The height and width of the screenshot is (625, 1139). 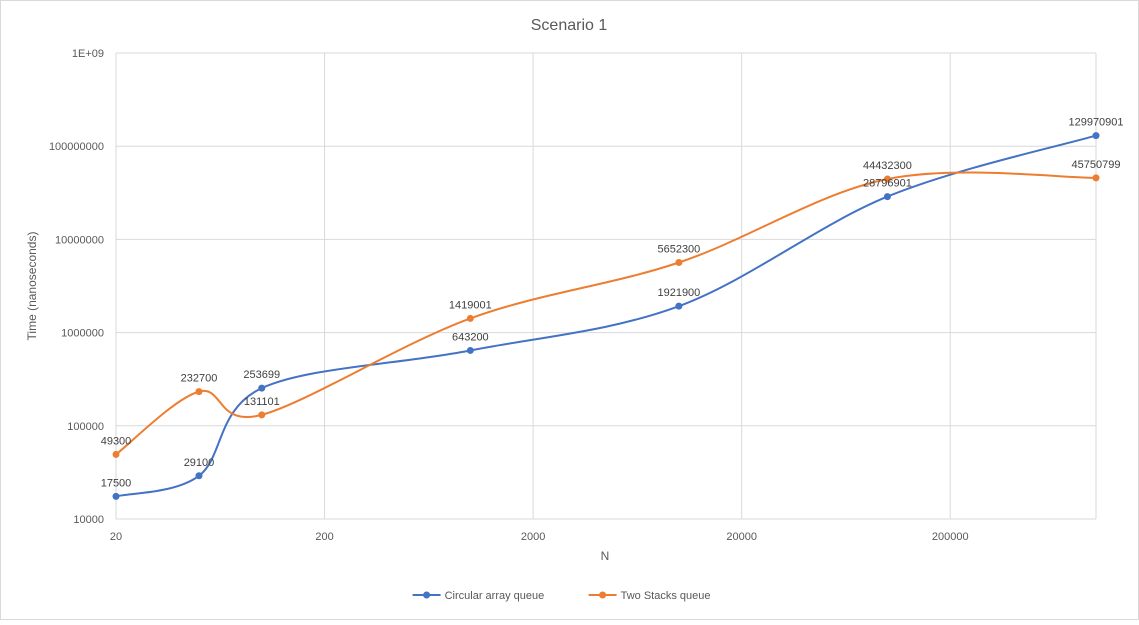 What do you see at coordinates (533, 537) in the screenshot?
I see `x-tick-label: 2000` at bounding box center [533, 537].